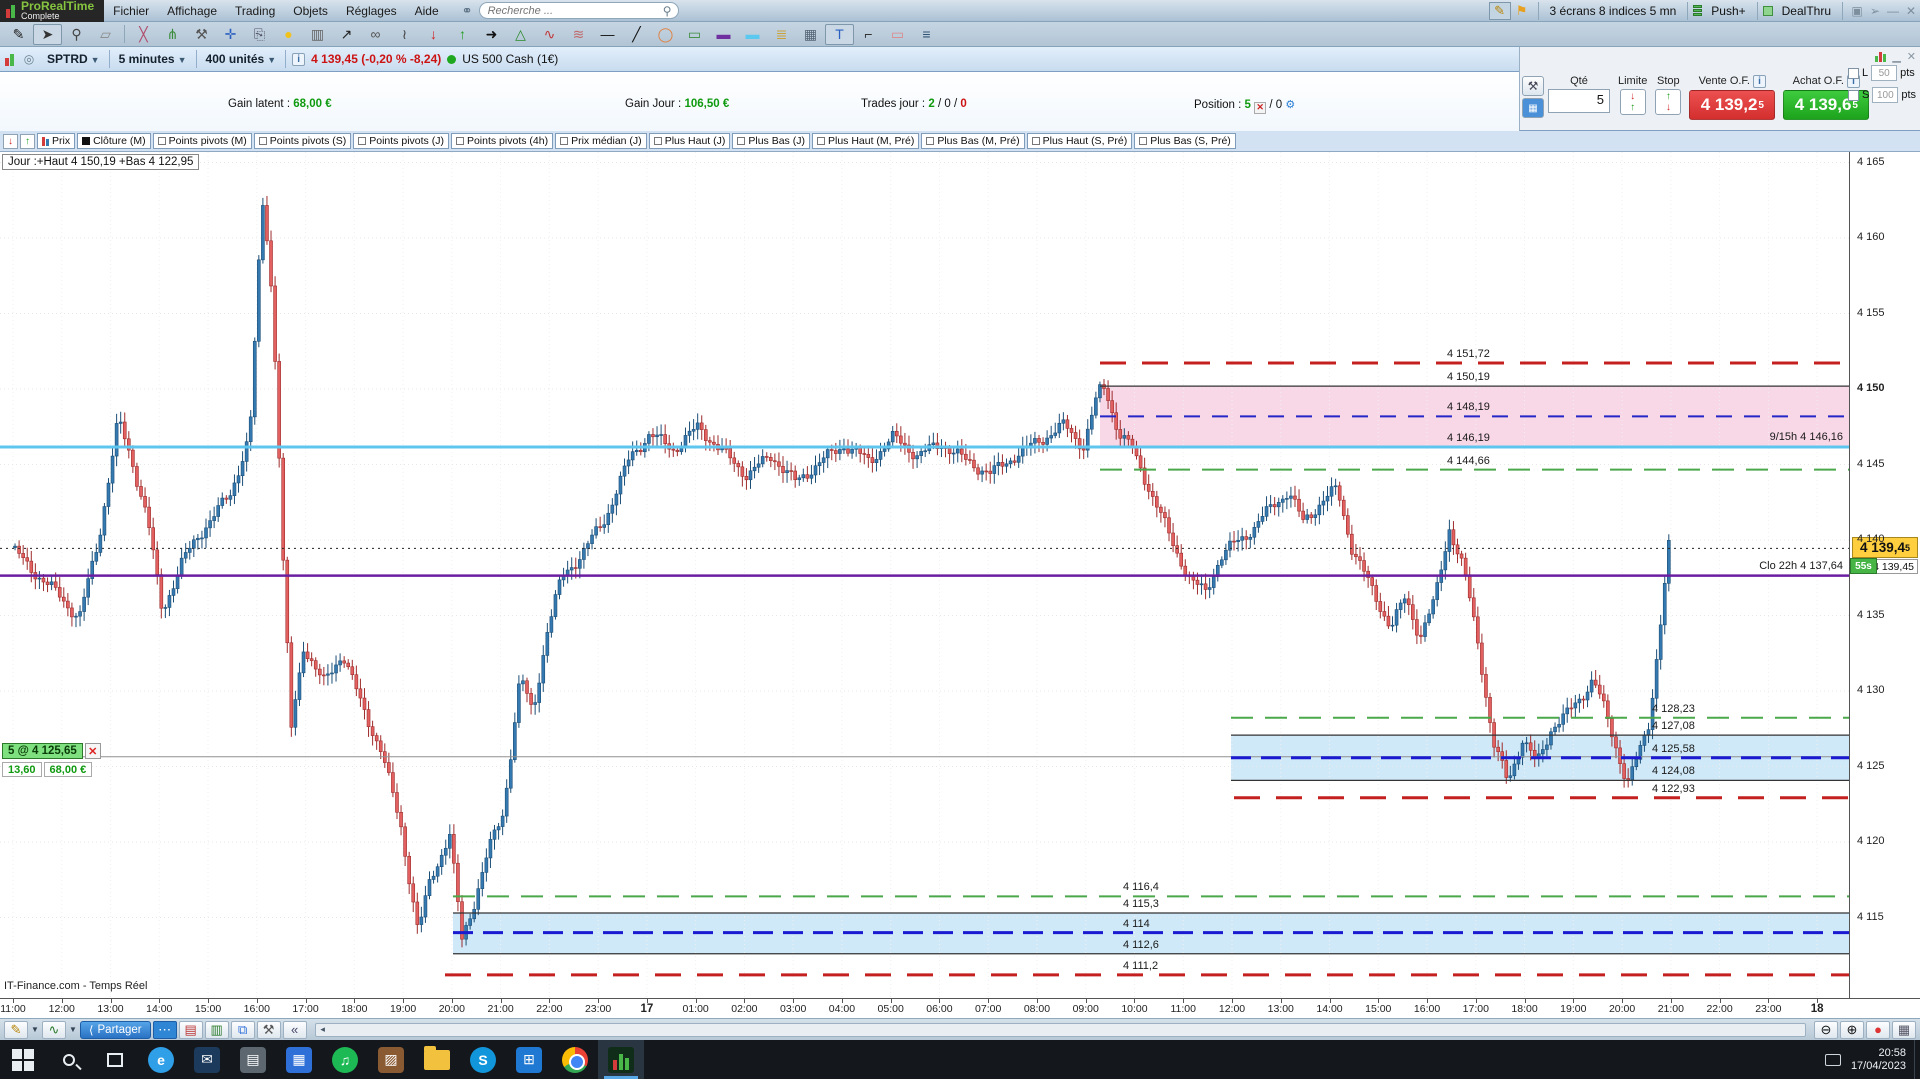 This screenshot has width=1920, height=1079. What do you see at coordinates (27, 141) in the screenshot?
I see `scroll-up-icon: ↑` at bounding box center [27, 141].